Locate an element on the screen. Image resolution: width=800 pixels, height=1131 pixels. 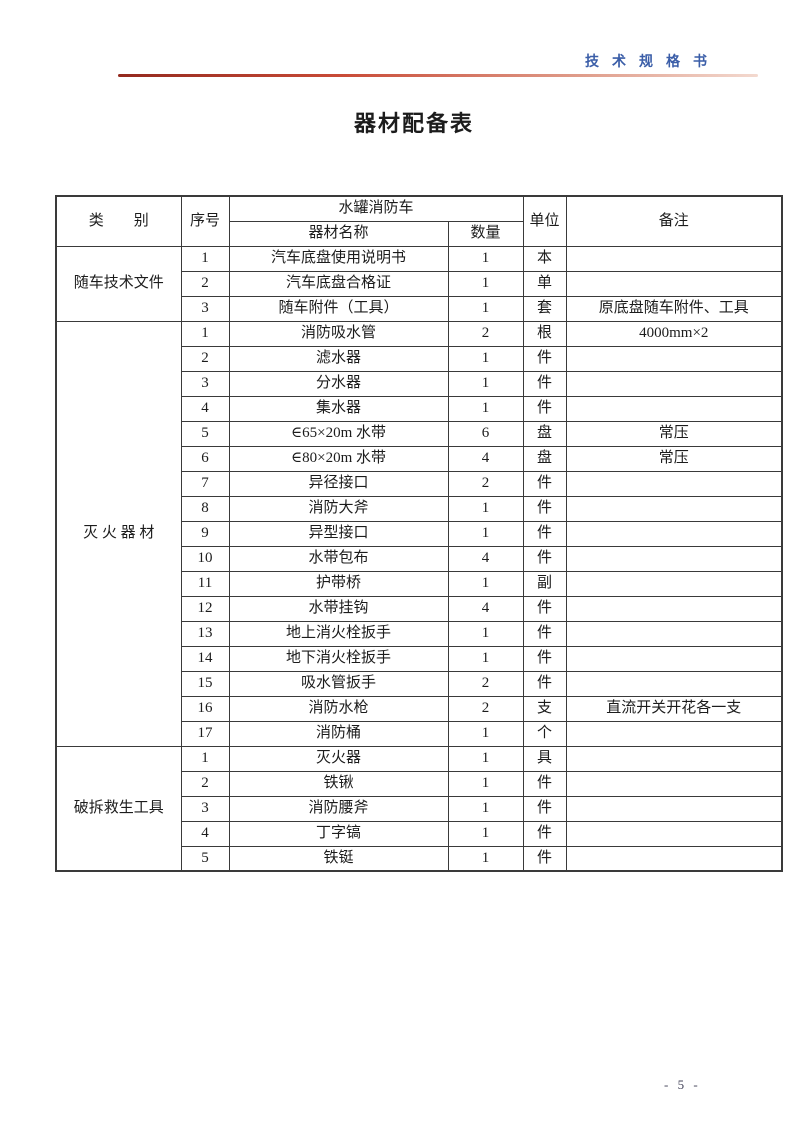
table-row: 12 水带挂钩 4 件 is located at coordinates (419, 608).